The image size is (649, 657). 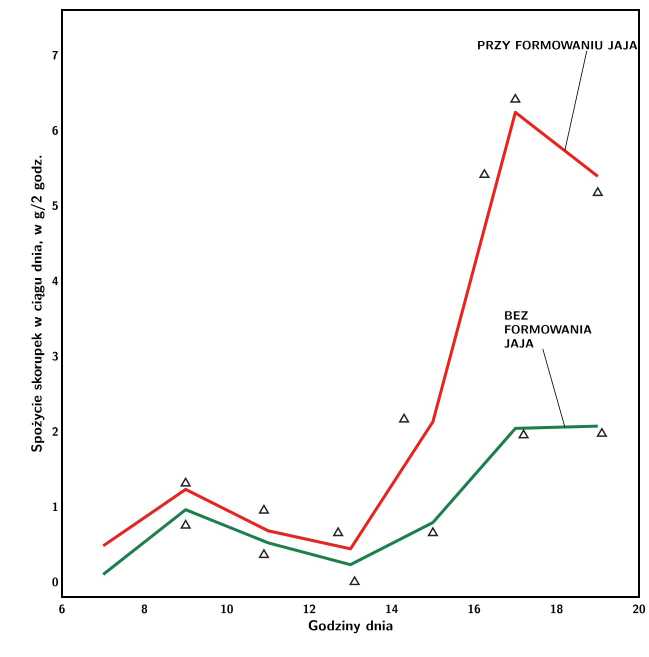 I want to click on y-tick-label: 1, so click(x=55, y=506).